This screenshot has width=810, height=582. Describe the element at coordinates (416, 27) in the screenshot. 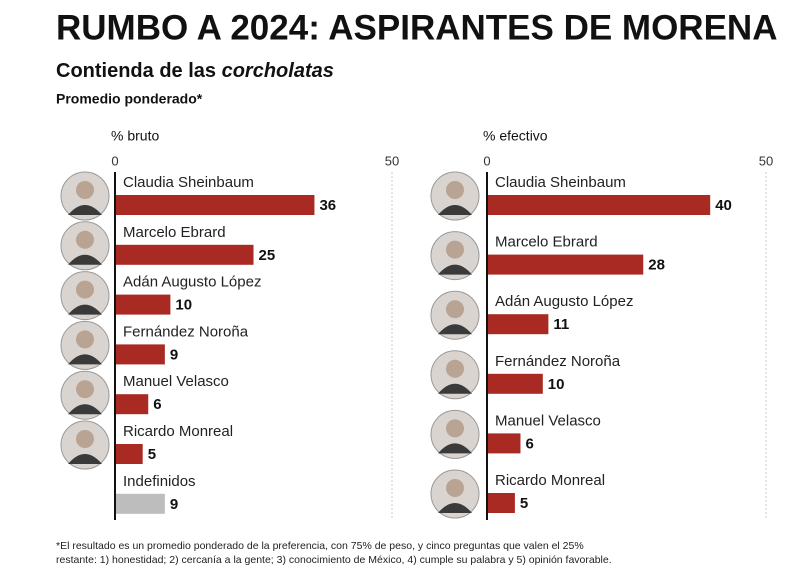

I see `title: RUMBO A 2024: ASPIRANTES DE MORENA` at that location.